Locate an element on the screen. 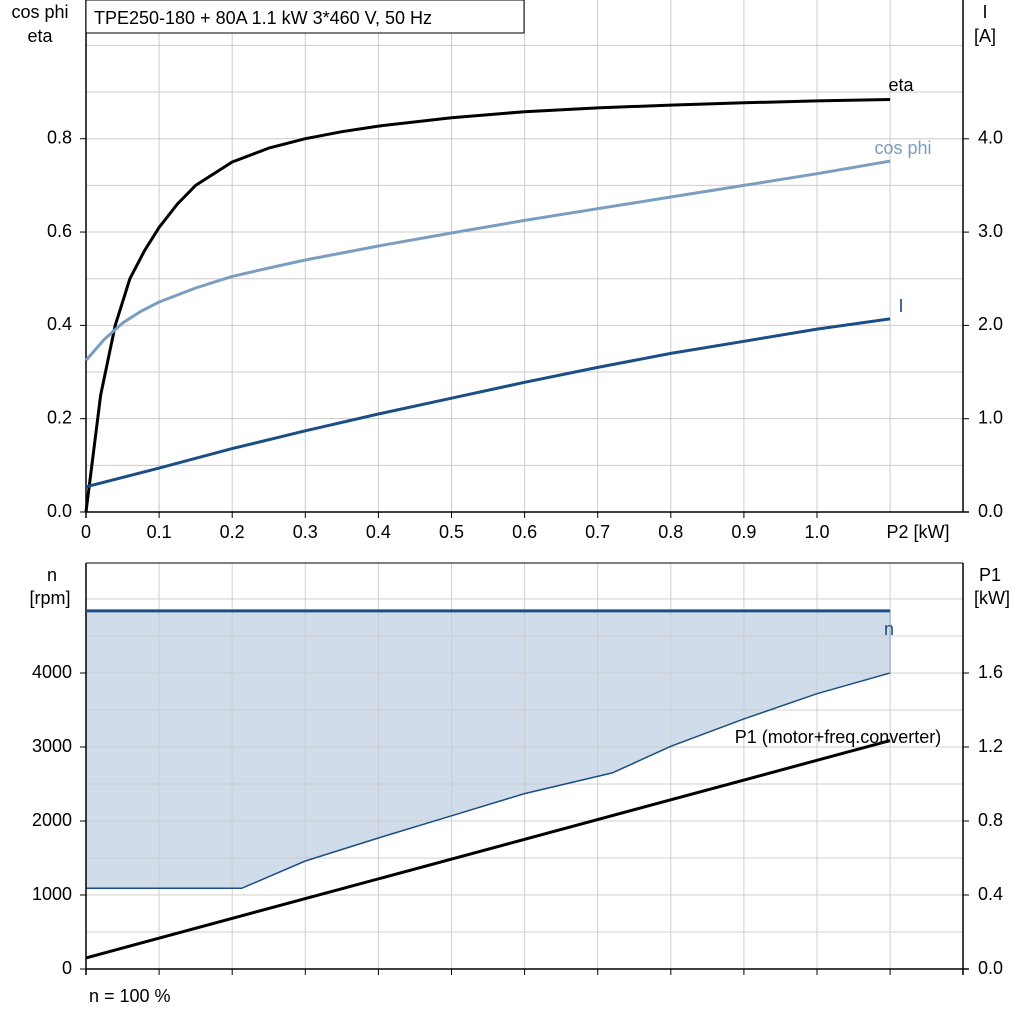 This screenshot has height=1029, width=1024. top-y-right-tick-label: 3.0 is located at coordinates (990, 231).